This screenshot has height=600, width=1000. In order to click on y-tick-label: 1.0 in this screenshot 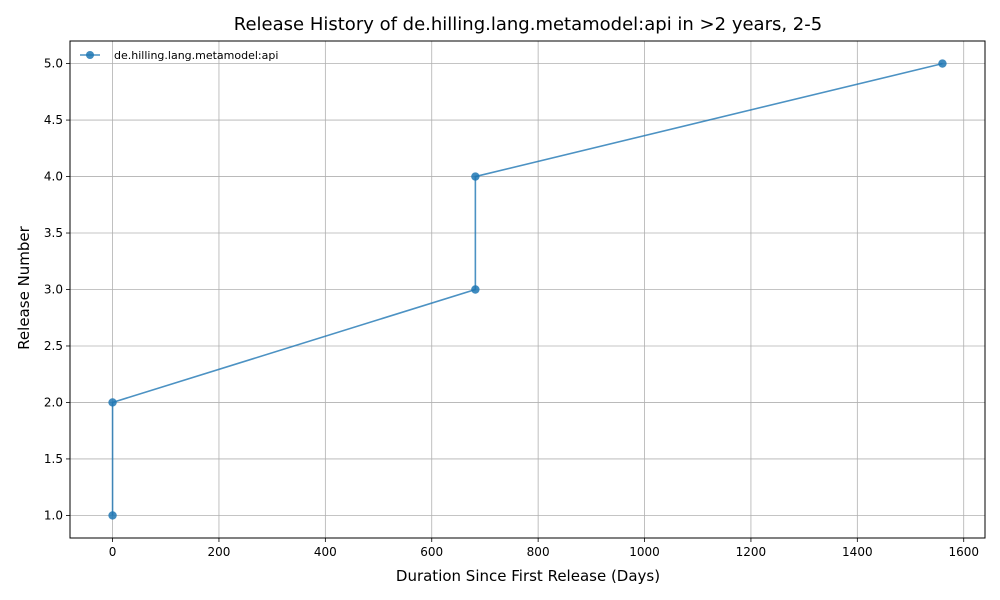, I will do `click(53, 515)`.